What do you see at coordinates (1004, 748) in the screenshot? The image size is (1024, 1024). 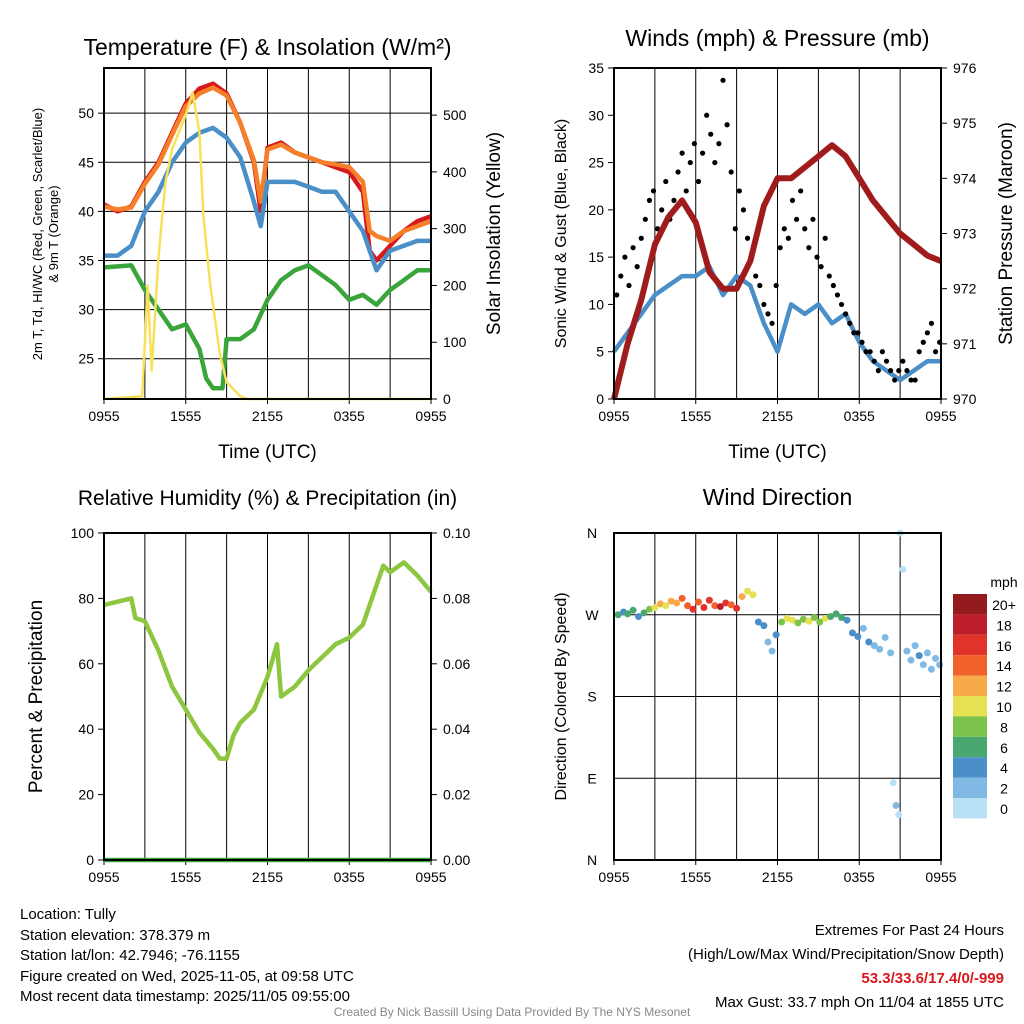 I see `legend-label: 6` at bounding box center [1004, 748].